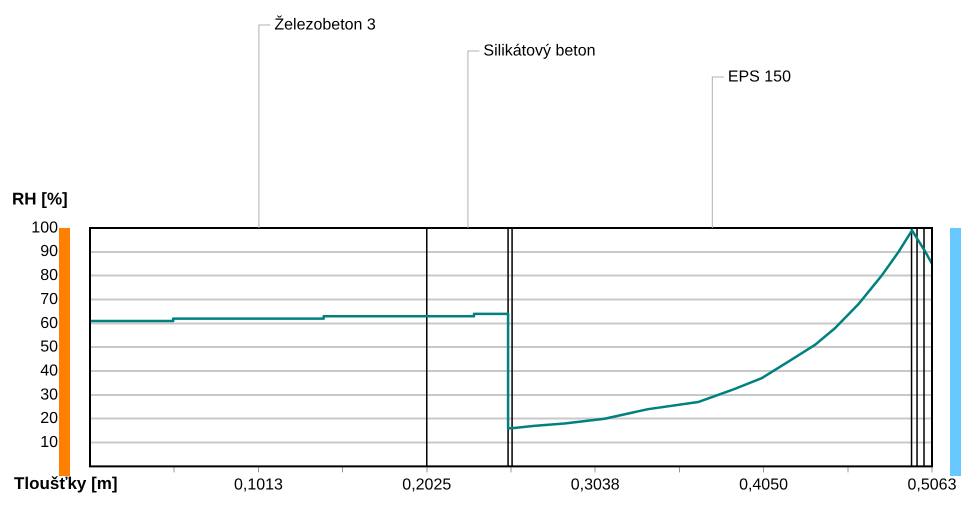 This screenshot has width=966, height=508. I want to click on text: Silikátový beton, so click(539, 51).